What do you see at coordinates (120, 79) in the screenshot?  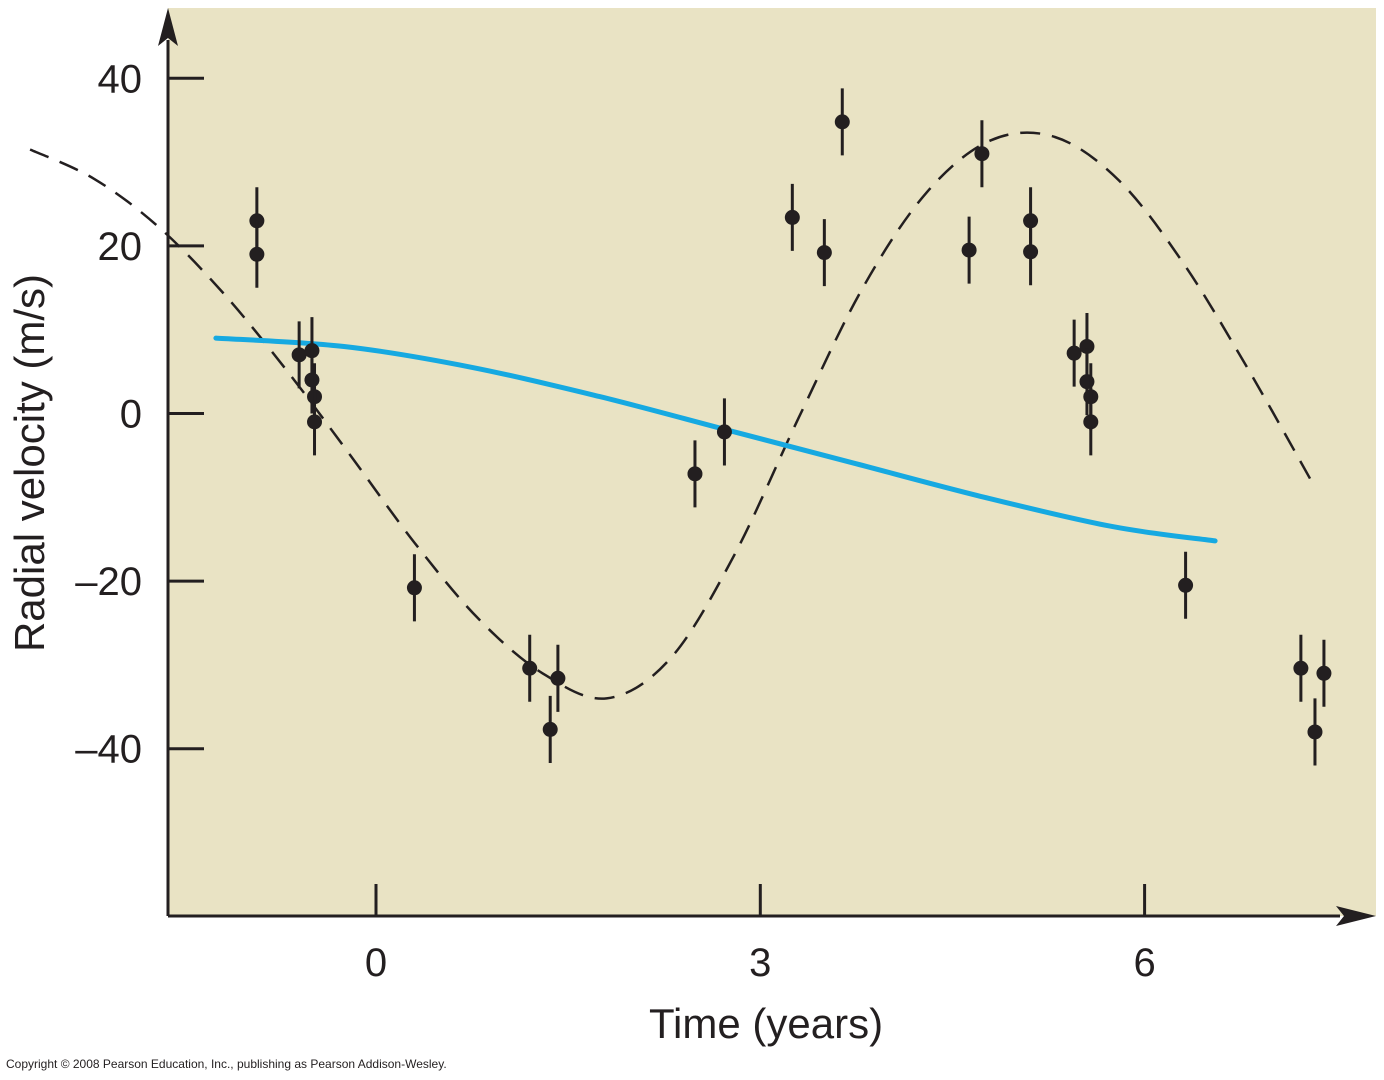 I see `y-tick-label: 40` at bounding box center [120, 79].